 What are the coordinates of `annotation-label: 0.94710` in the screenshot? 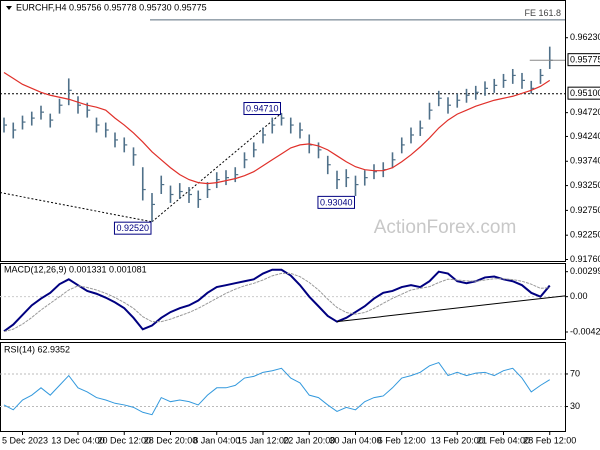 It's located at (262, 109).